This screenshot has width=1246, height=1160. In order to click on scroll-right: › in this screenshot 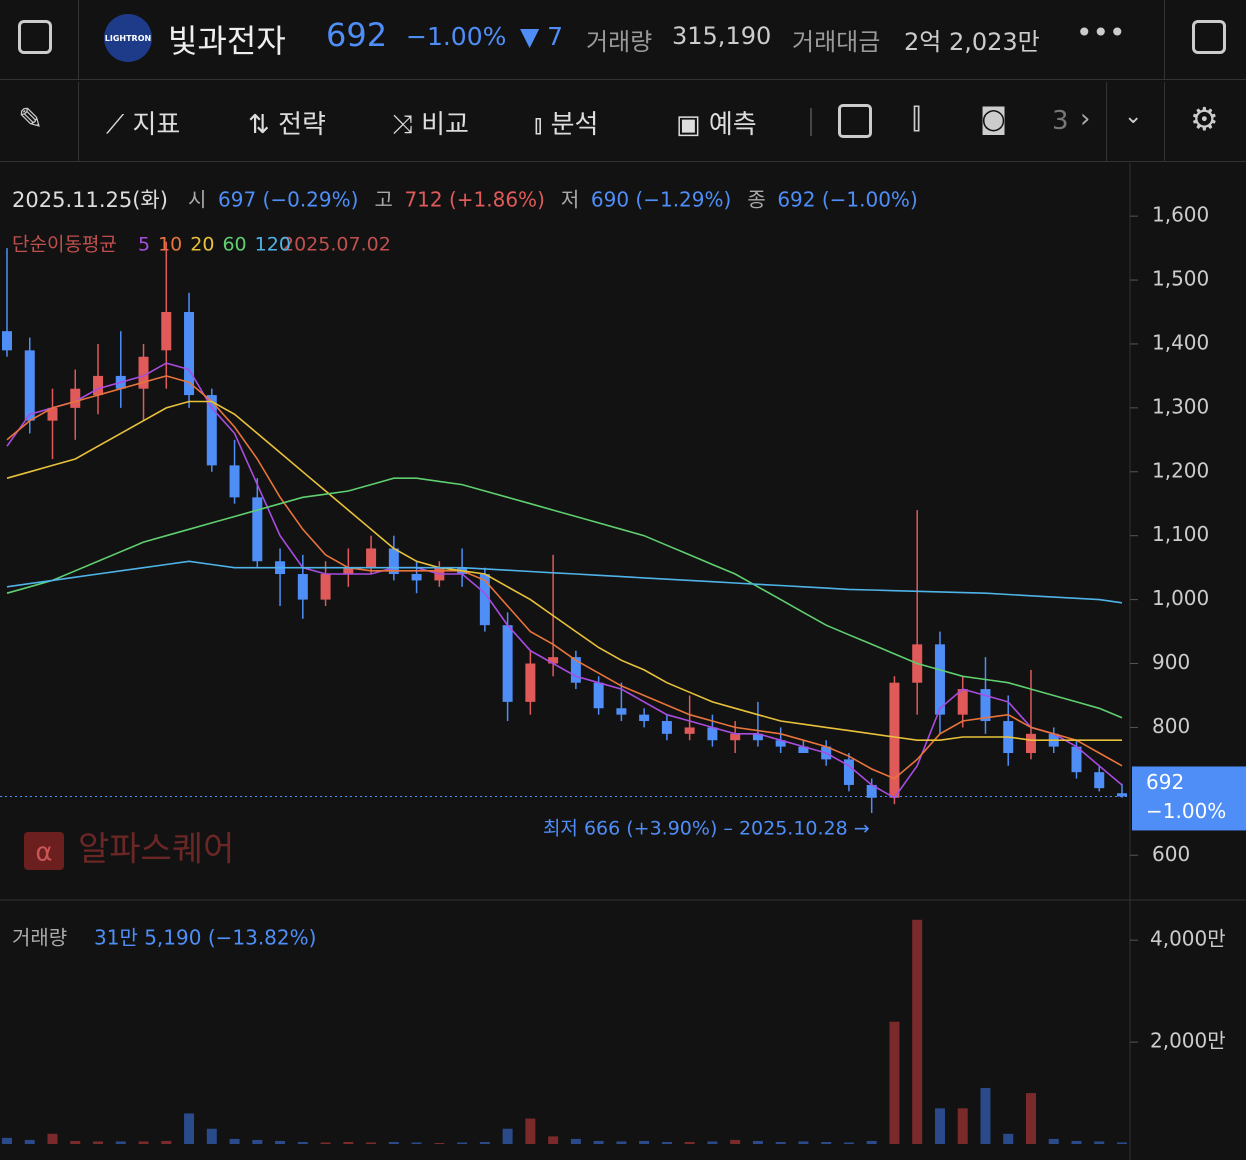, I will do `click(1085, 119)`.